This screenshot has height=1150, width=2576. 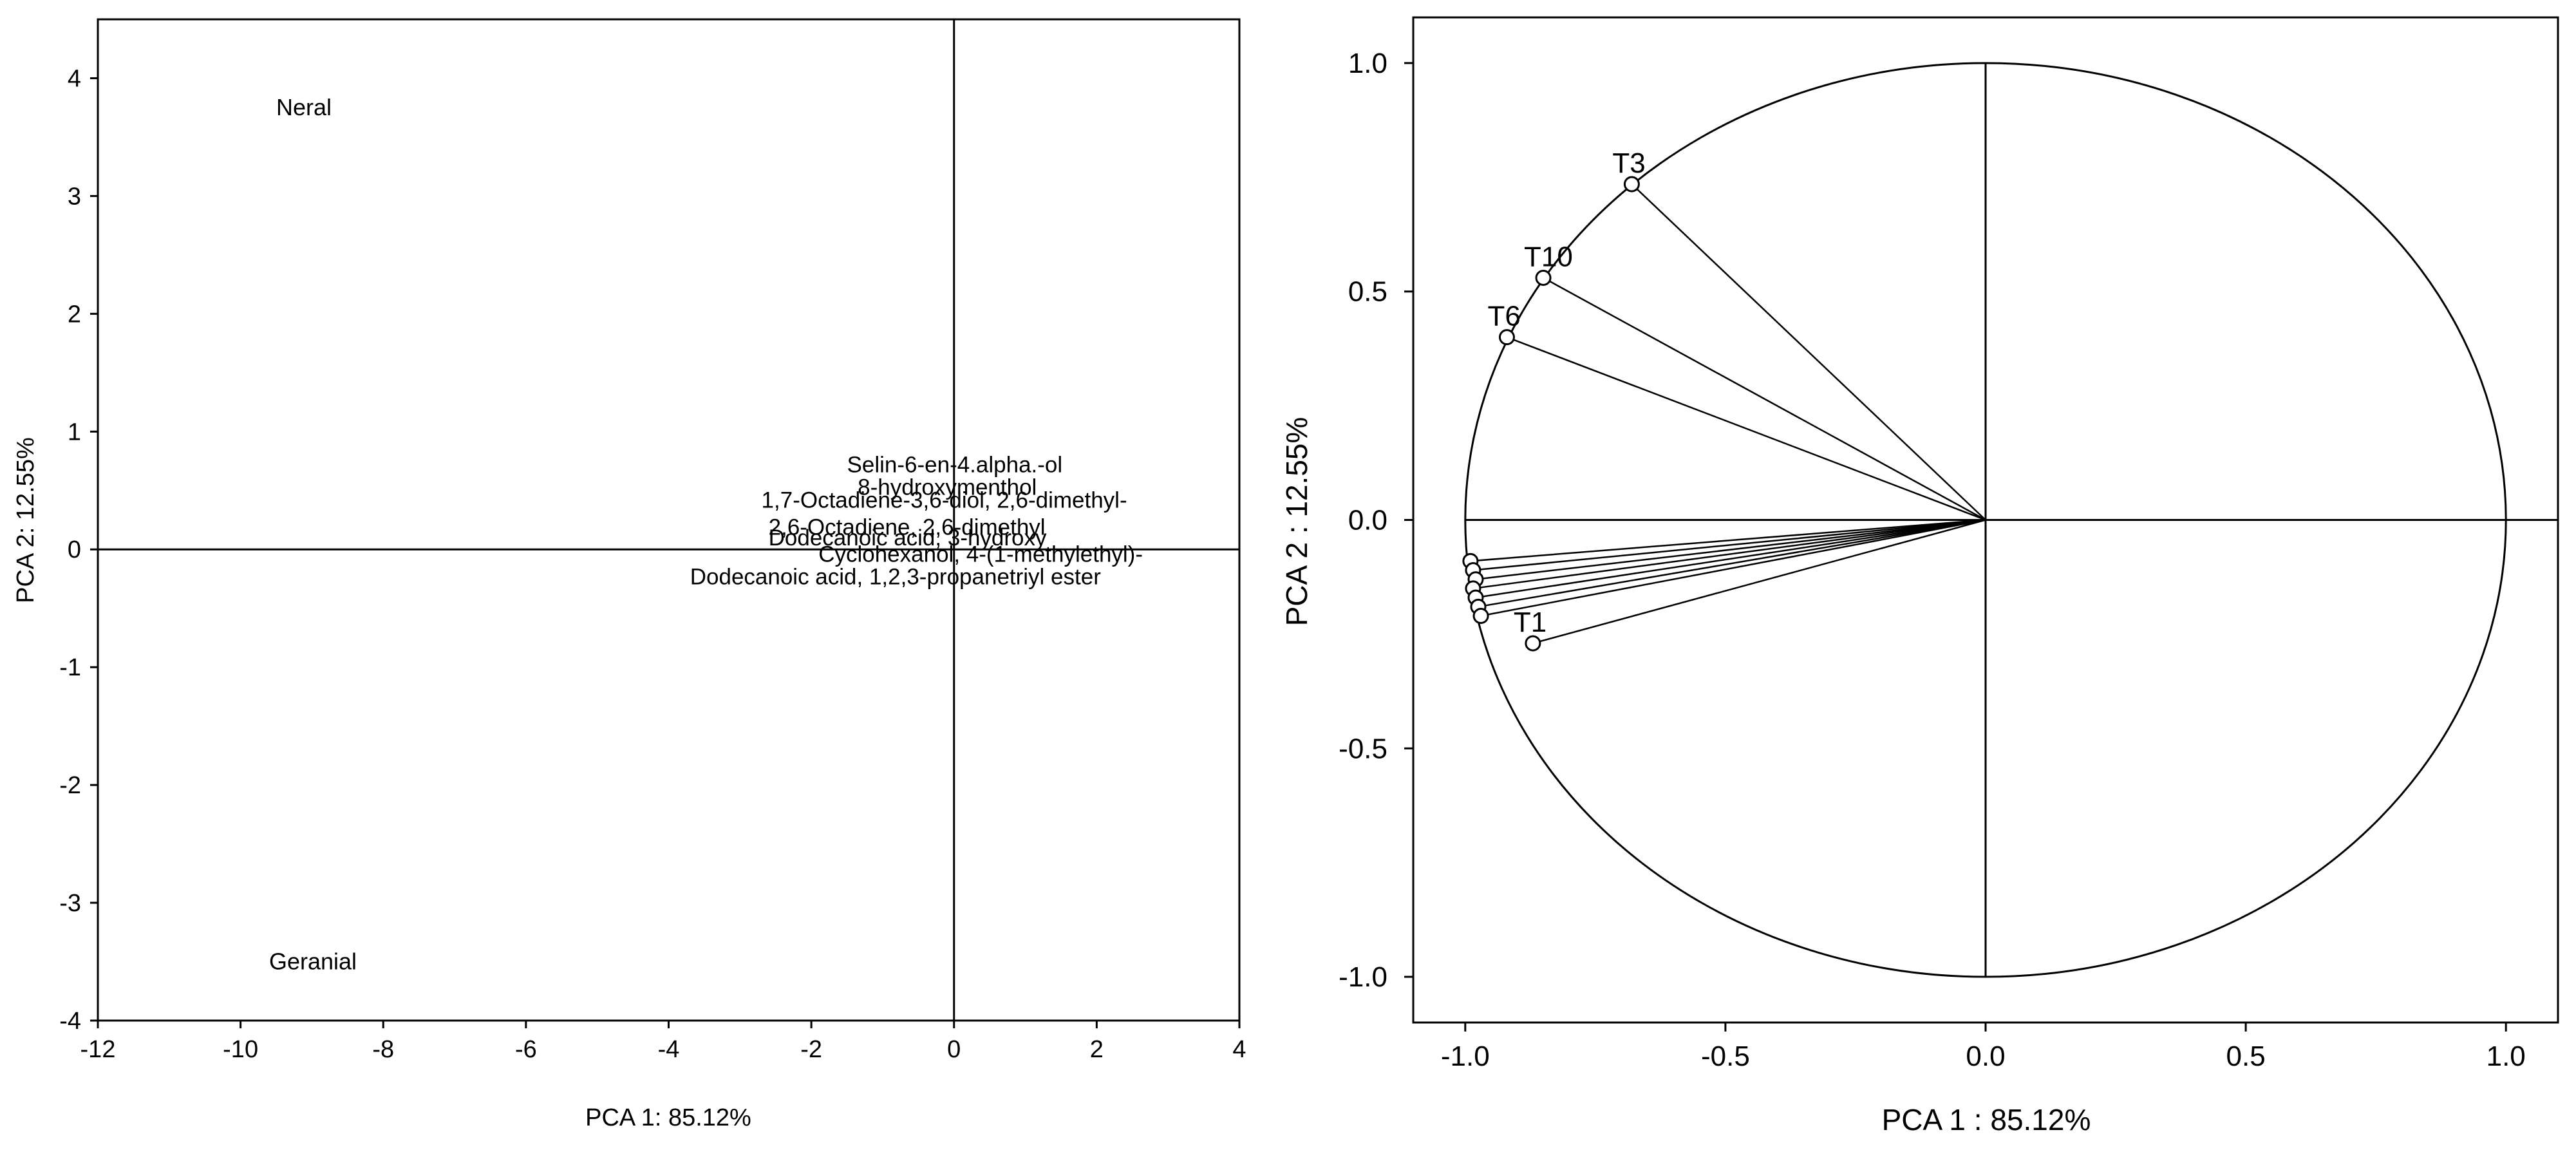 I want to click on left-x-tick-label: -2, so click(x=811, y=1049).